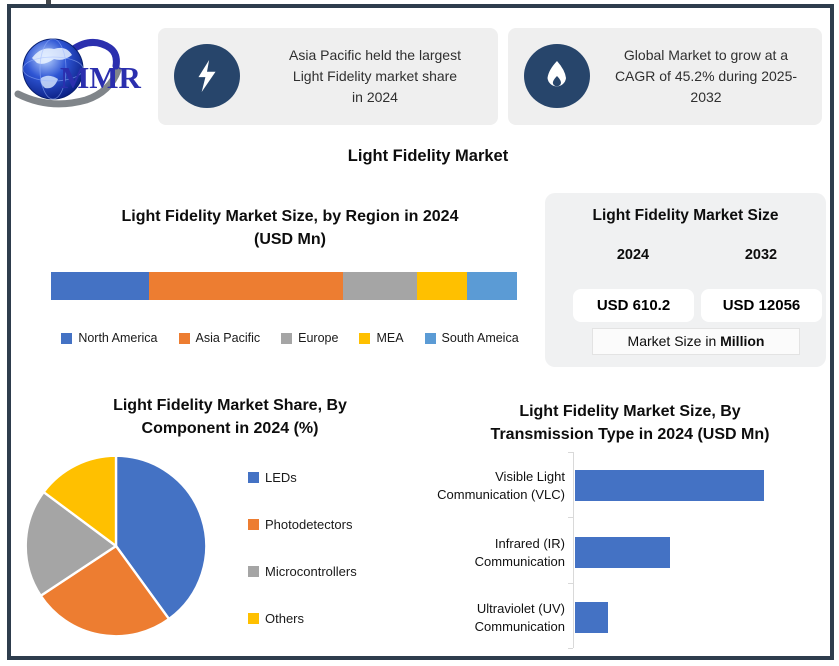 The image size is (839, 666). What do you see at coordinates (485, 618) in the screenshot?
I see `label-uv: Ultraviolet (UV) Communication` at bounding box center [485, 618].